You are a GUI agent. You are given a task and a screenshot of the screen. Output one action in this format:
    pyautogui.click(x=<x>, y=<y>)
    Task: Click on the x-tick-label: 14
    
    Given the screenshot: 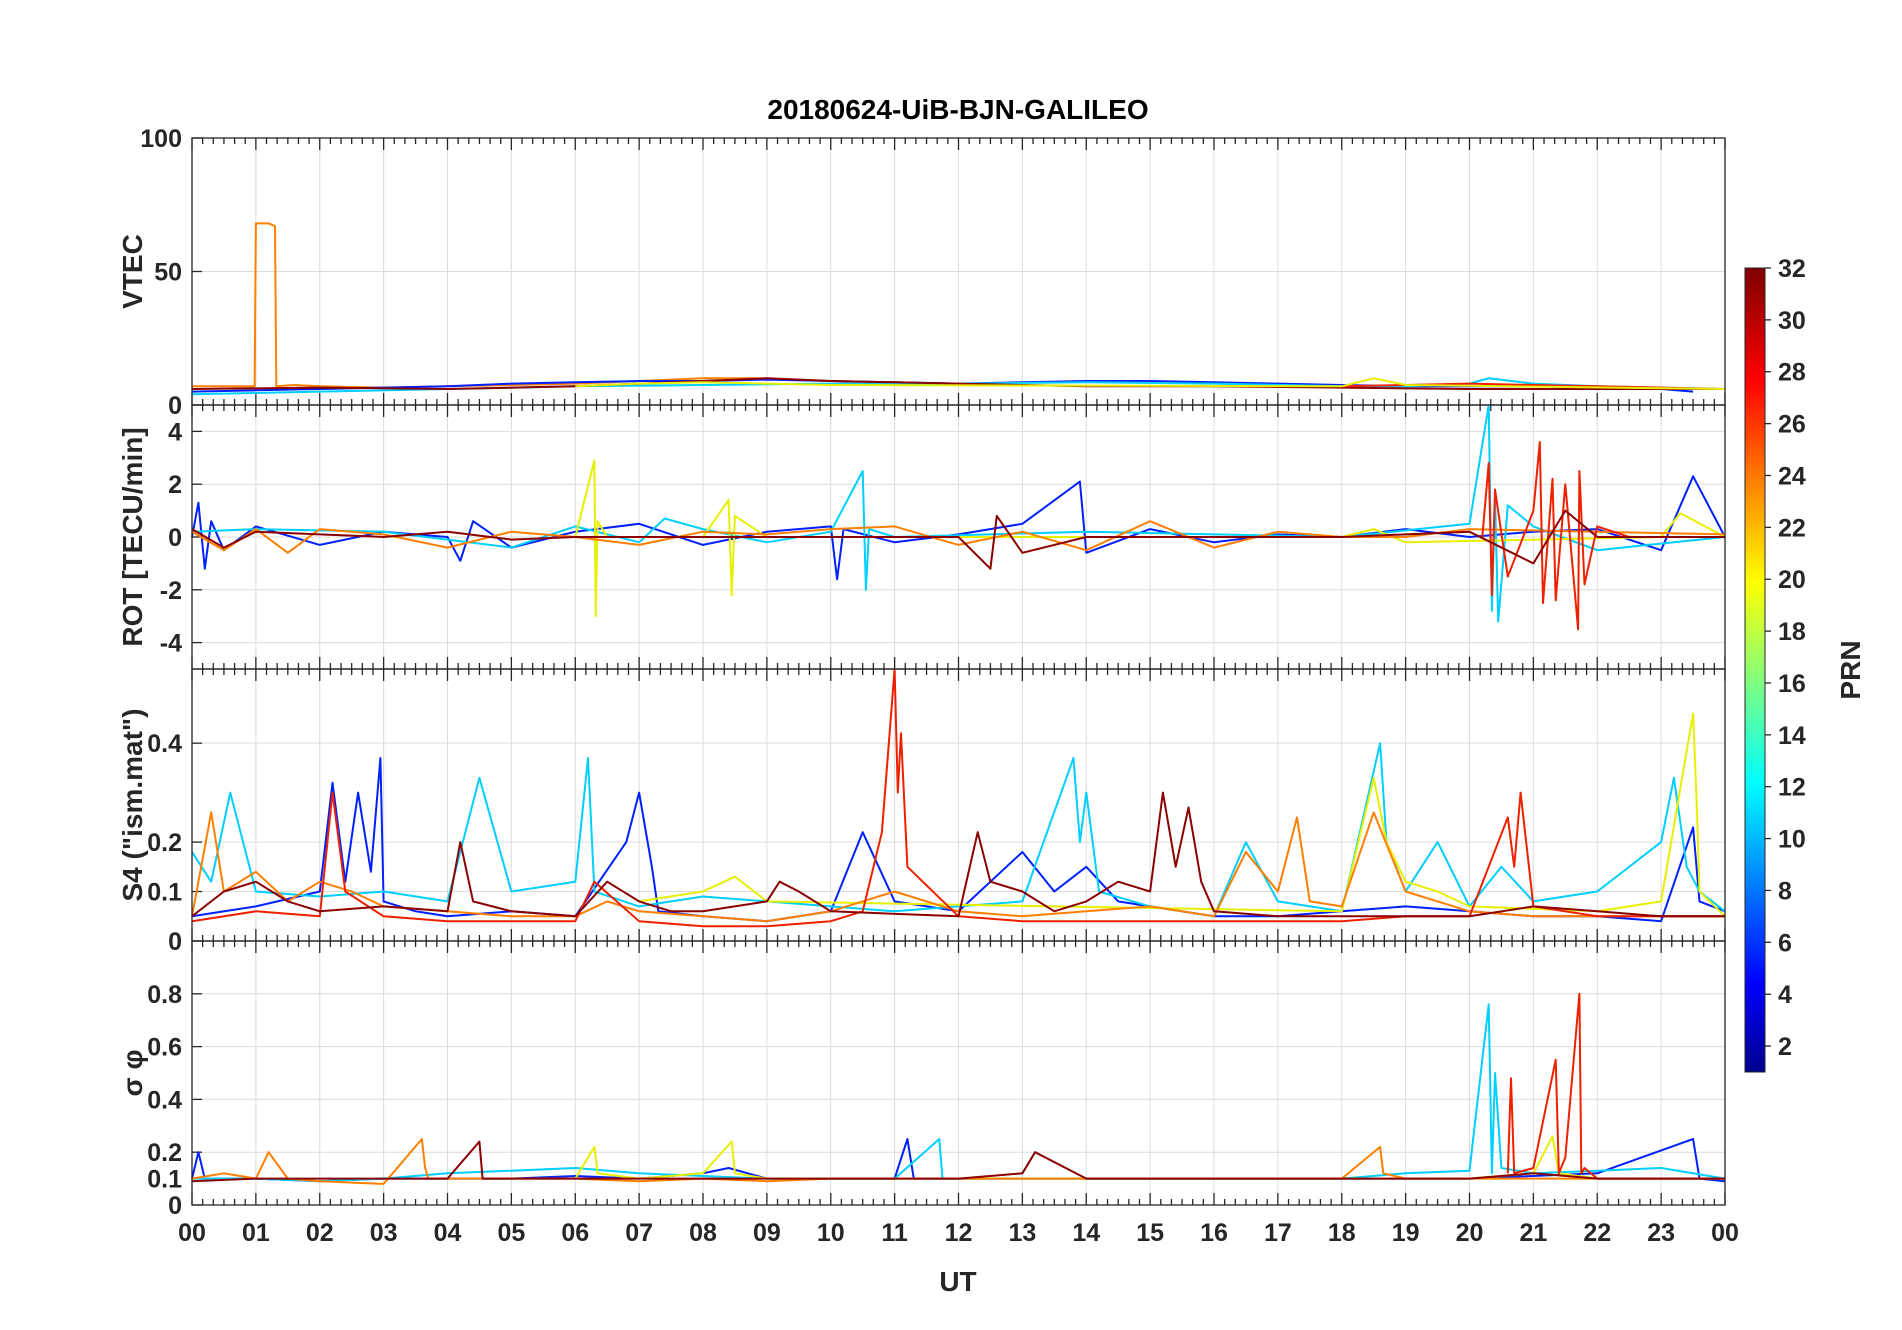 What is the action you would take?
    pyautogui.click(x=1086, y=1233)
    